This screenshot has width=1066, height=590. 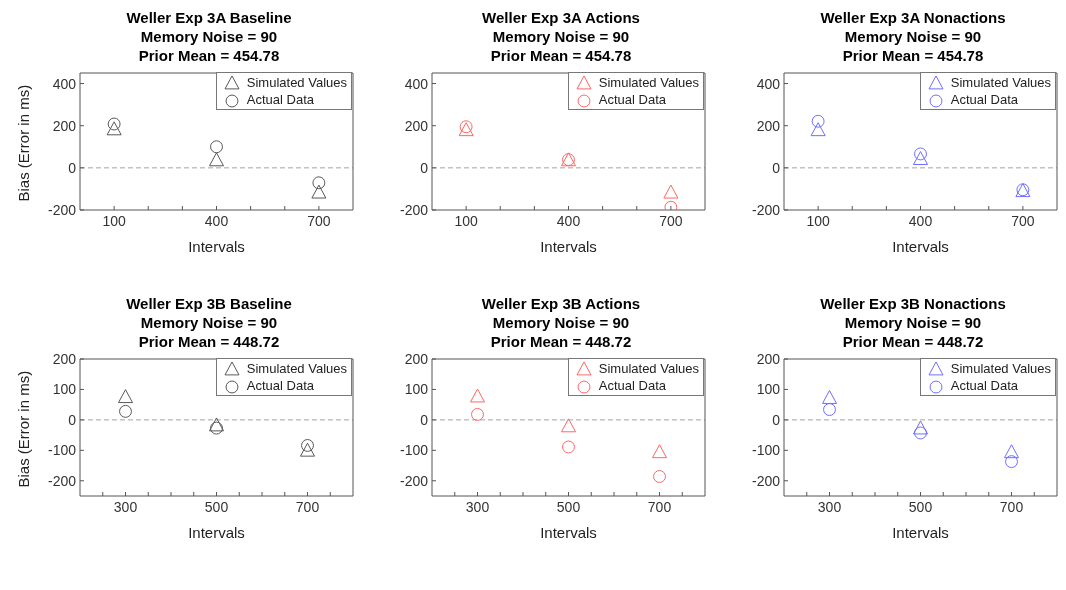 What do you see at coordinates (913, 36) in the screenshot?
I see `chart-title: Weller Exp 3A Nonactions Memory Noise = 90 Prior Mean = 454.78` at bounding box center [913, 36].